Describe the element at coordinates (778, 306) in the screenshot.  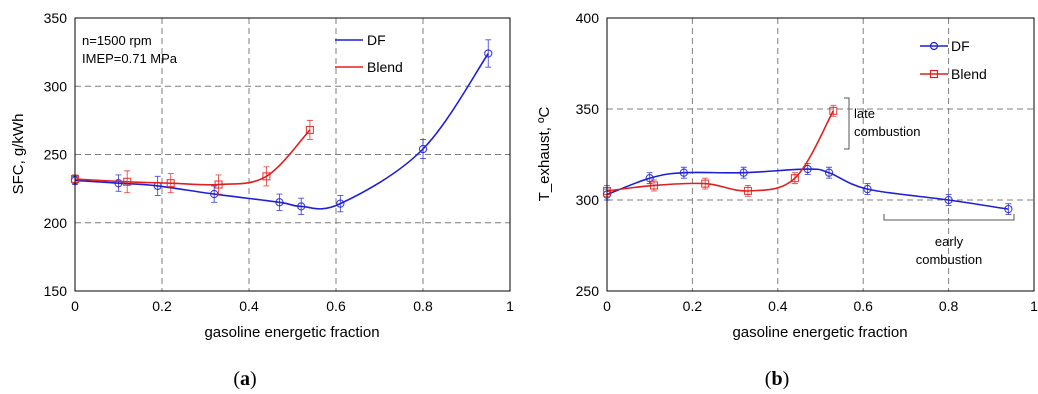
I see `panel-b-x-tick-label: 0.4` at that location.